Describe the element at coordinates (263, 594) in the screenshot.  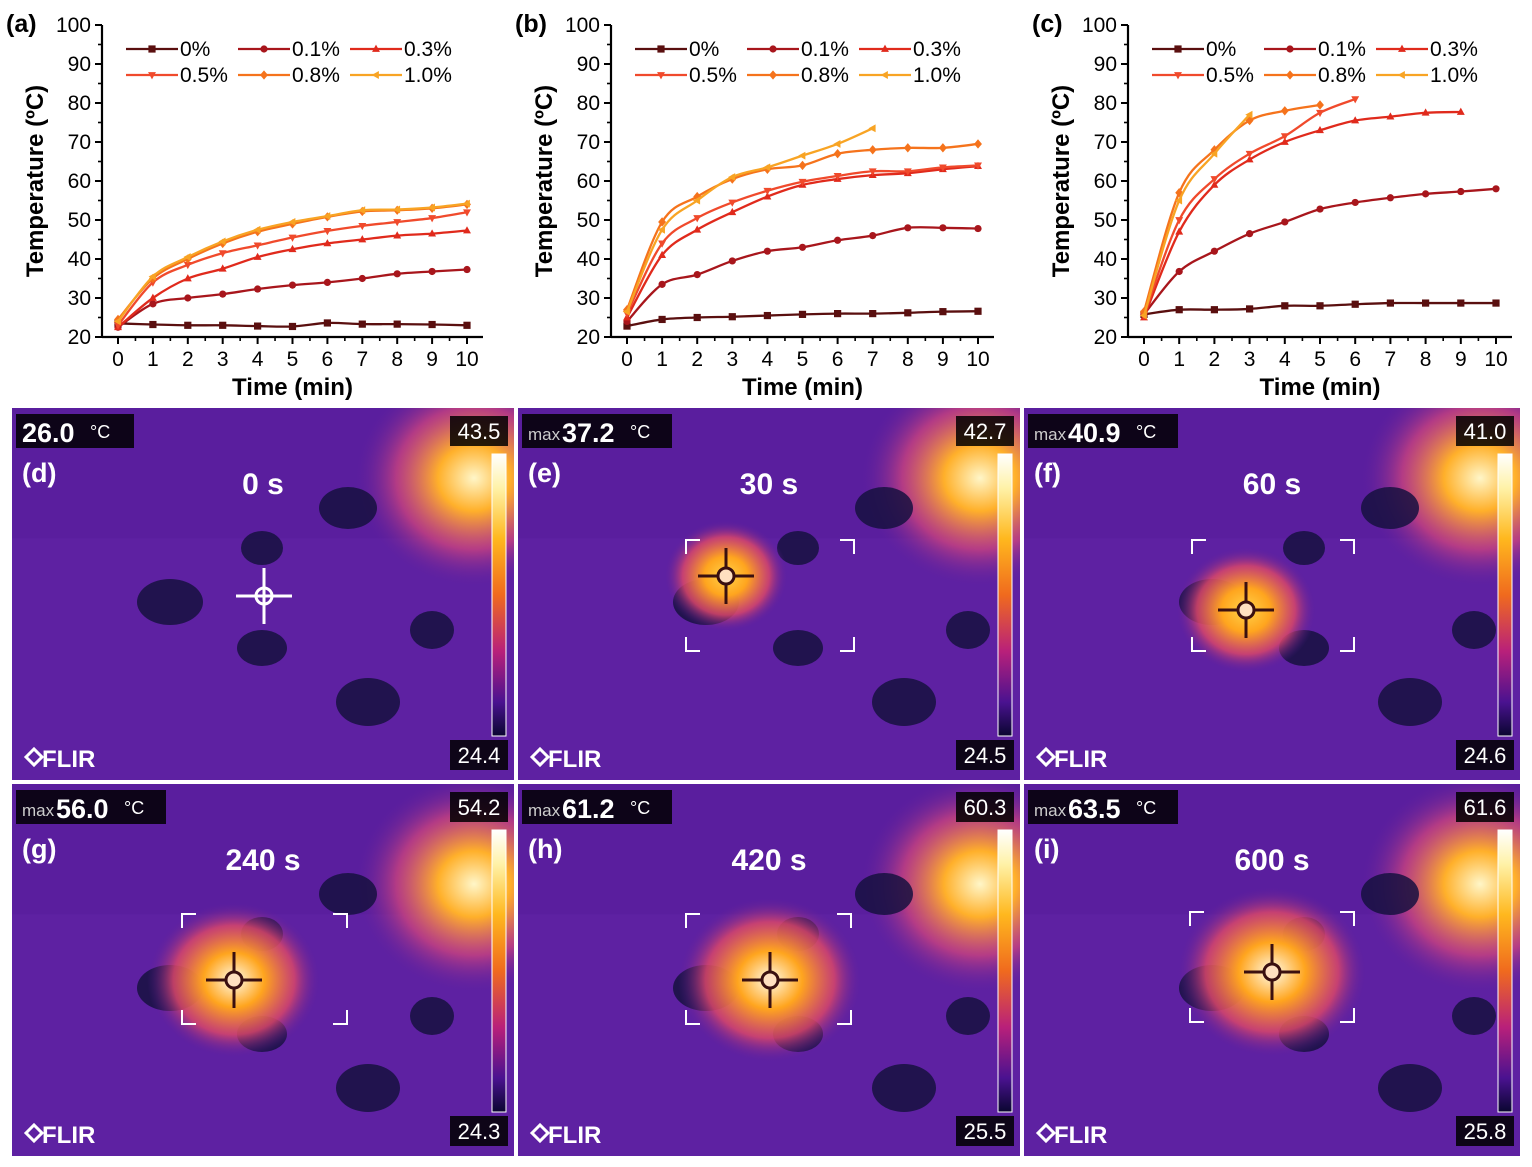
I see `thermal-image-d: 26.0 °C 43.5 24.4 (d) 0 s FLIR` at that location.